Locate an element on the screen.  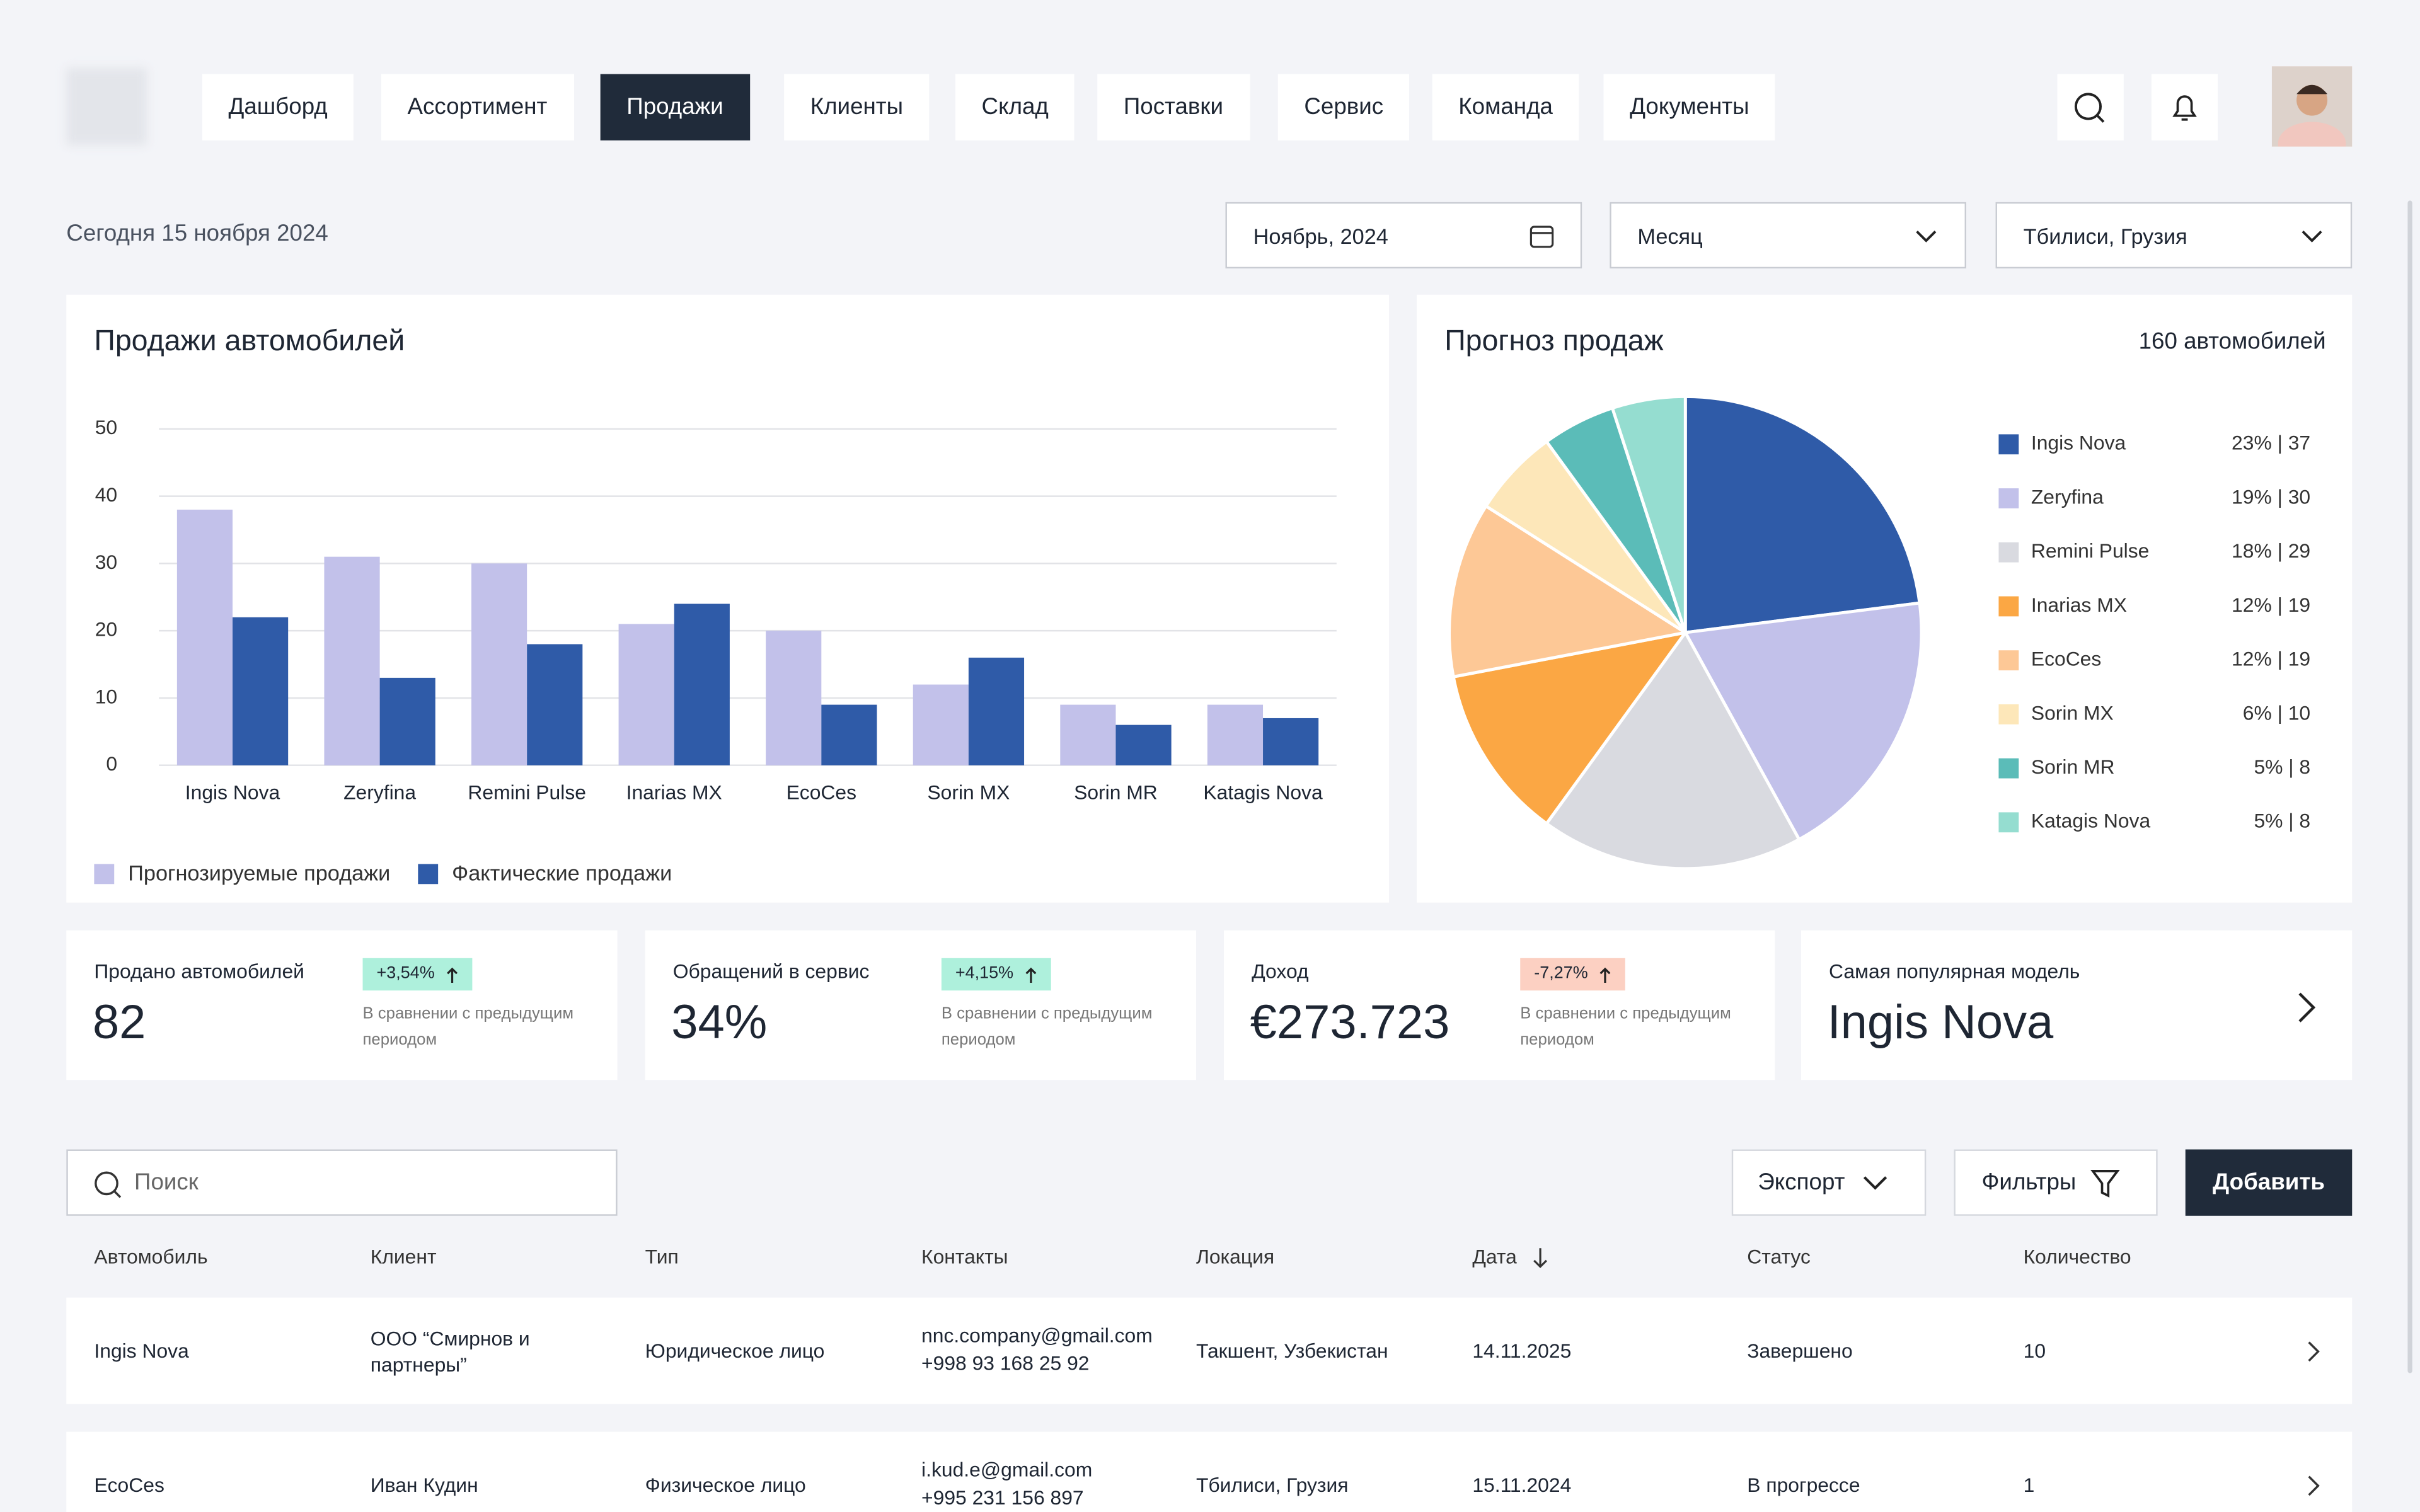
x-tick-label: Zeryfina is located at coordinates (380, 792).